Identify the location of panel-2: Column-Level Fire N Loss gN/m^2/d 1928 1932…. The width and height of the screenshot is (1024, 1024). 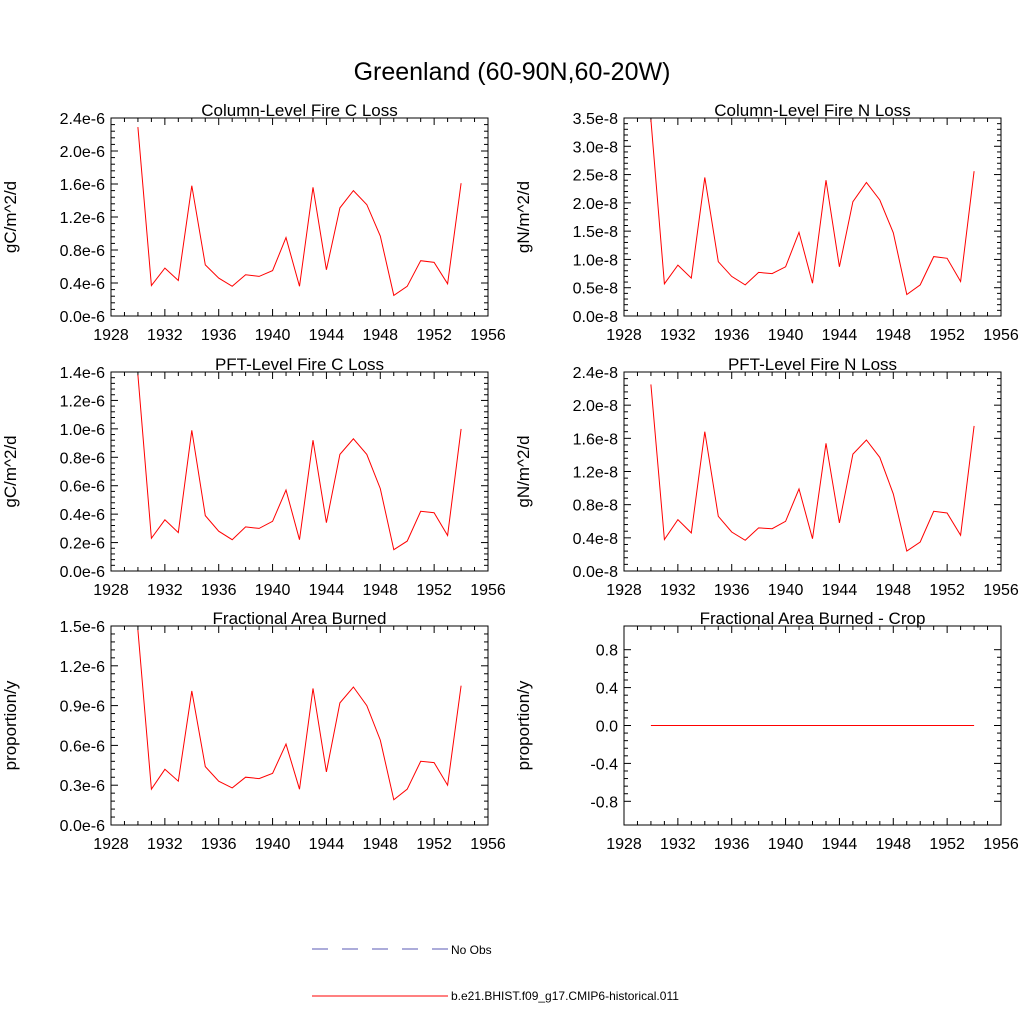
(766, 222).